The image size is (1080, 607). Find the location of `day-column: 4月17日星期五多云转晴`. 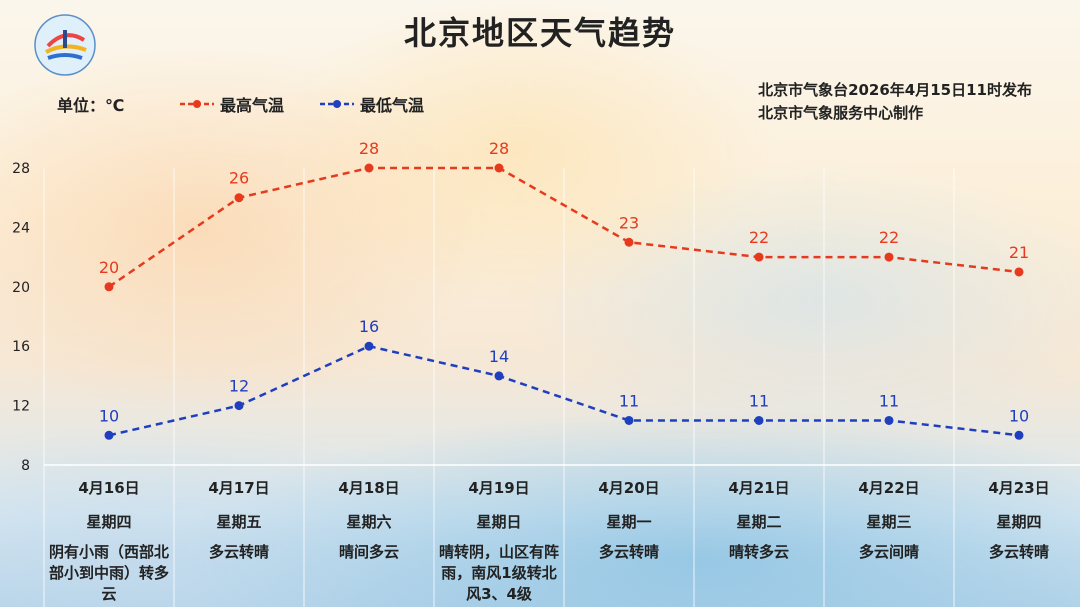

day-column: 4月17日星期五多云转晴 is located at coordinates (239, 519).